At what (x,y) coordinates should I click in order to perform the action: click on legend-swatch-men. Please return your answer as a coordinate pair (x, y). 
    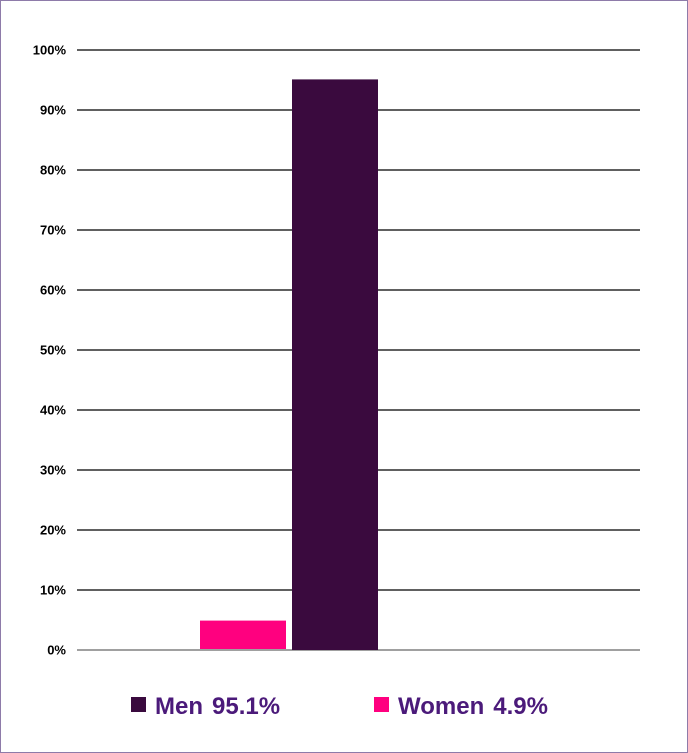
    Looking at the image, I should click on (138, 704).